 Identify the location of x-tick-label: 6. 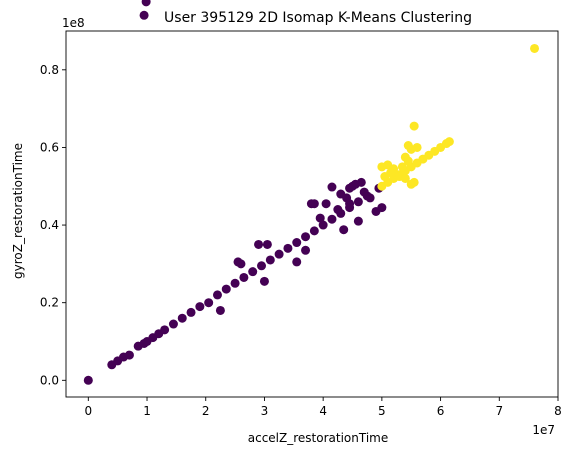
(441, 411).